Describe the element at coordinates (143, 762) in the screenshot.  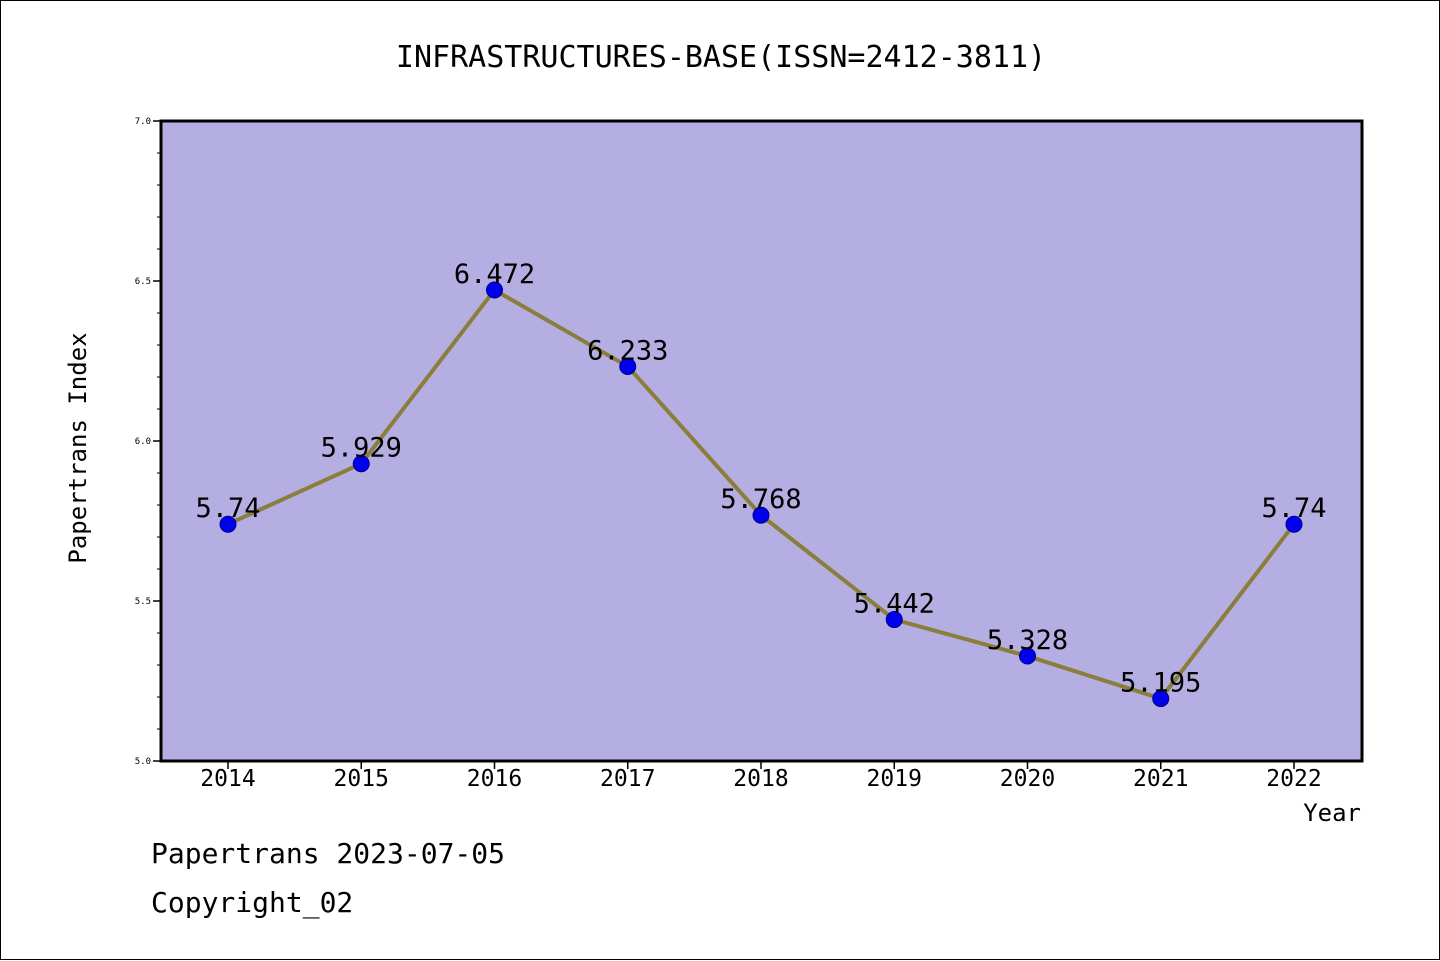
I see `y-tick-label: 5.0` at that location.